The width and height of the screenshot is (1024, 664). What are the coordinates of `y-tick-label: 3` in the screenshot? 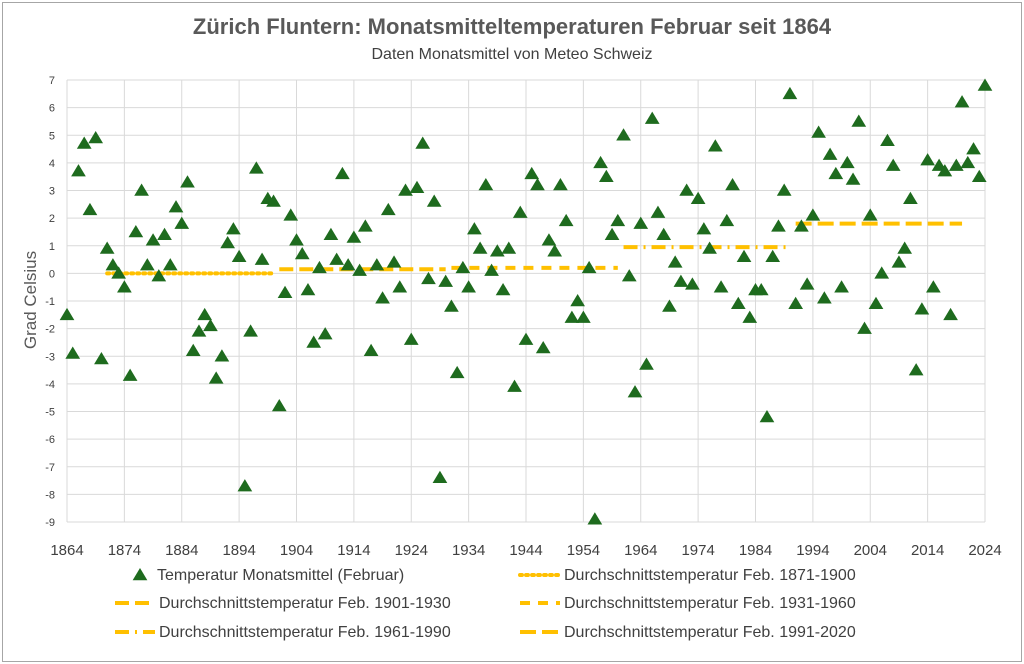 It's located at (52, 192).